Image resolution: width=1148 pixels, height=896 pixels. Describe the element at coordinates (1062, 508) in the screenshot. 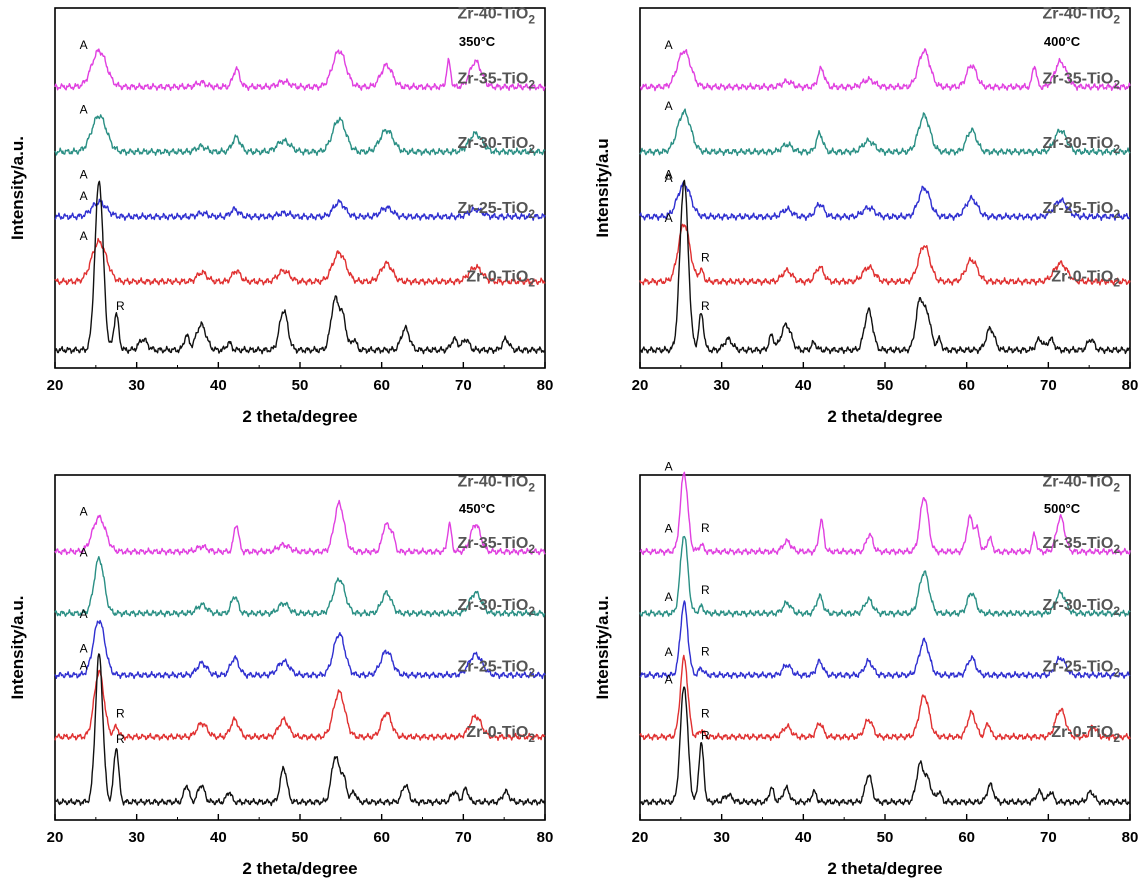

I see `temperature-annotation: 500°C` at that location.